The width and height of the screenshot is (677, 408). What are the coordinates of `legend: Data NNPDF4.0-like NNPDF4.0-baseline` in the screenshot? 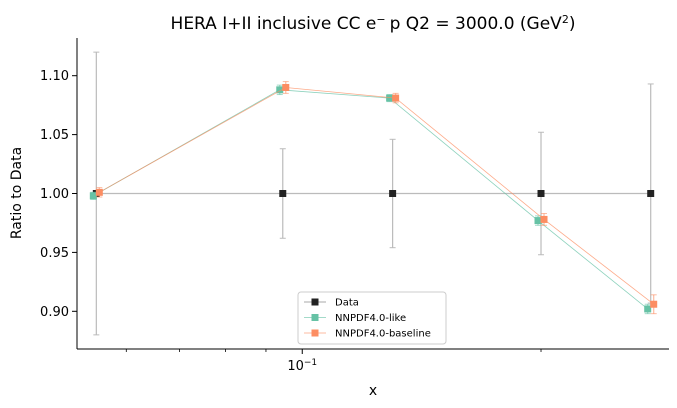 It's located at (372, 318).